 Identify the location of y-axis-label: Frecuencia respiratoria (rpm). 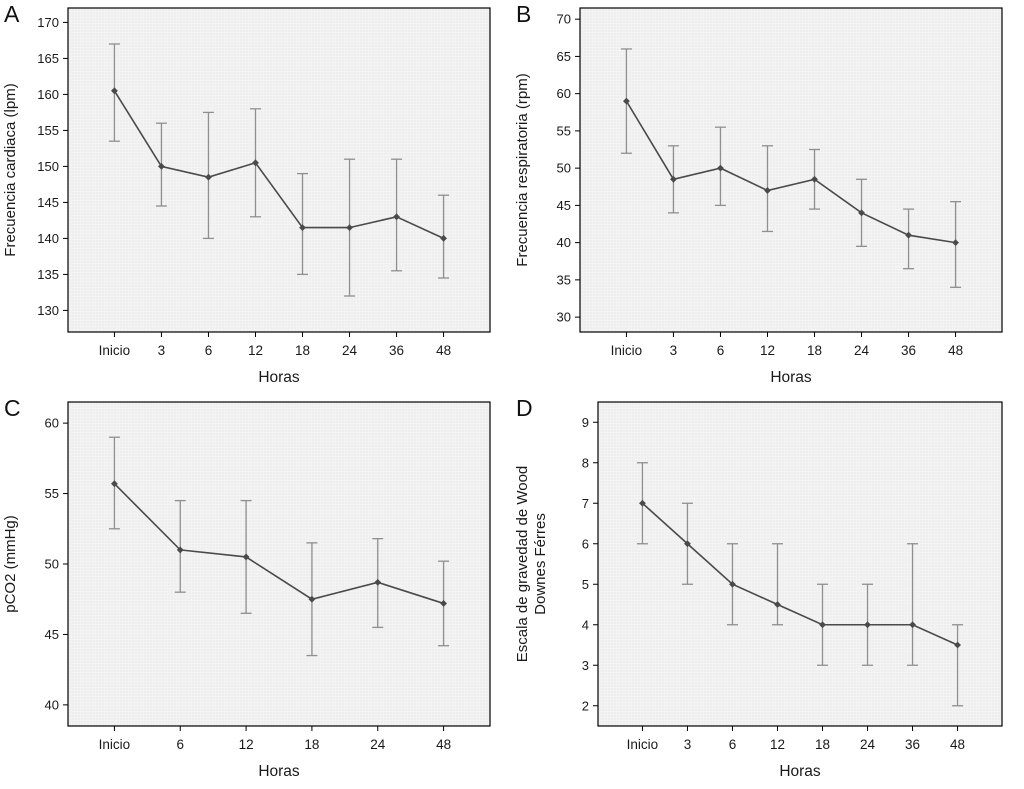
(522, 169).